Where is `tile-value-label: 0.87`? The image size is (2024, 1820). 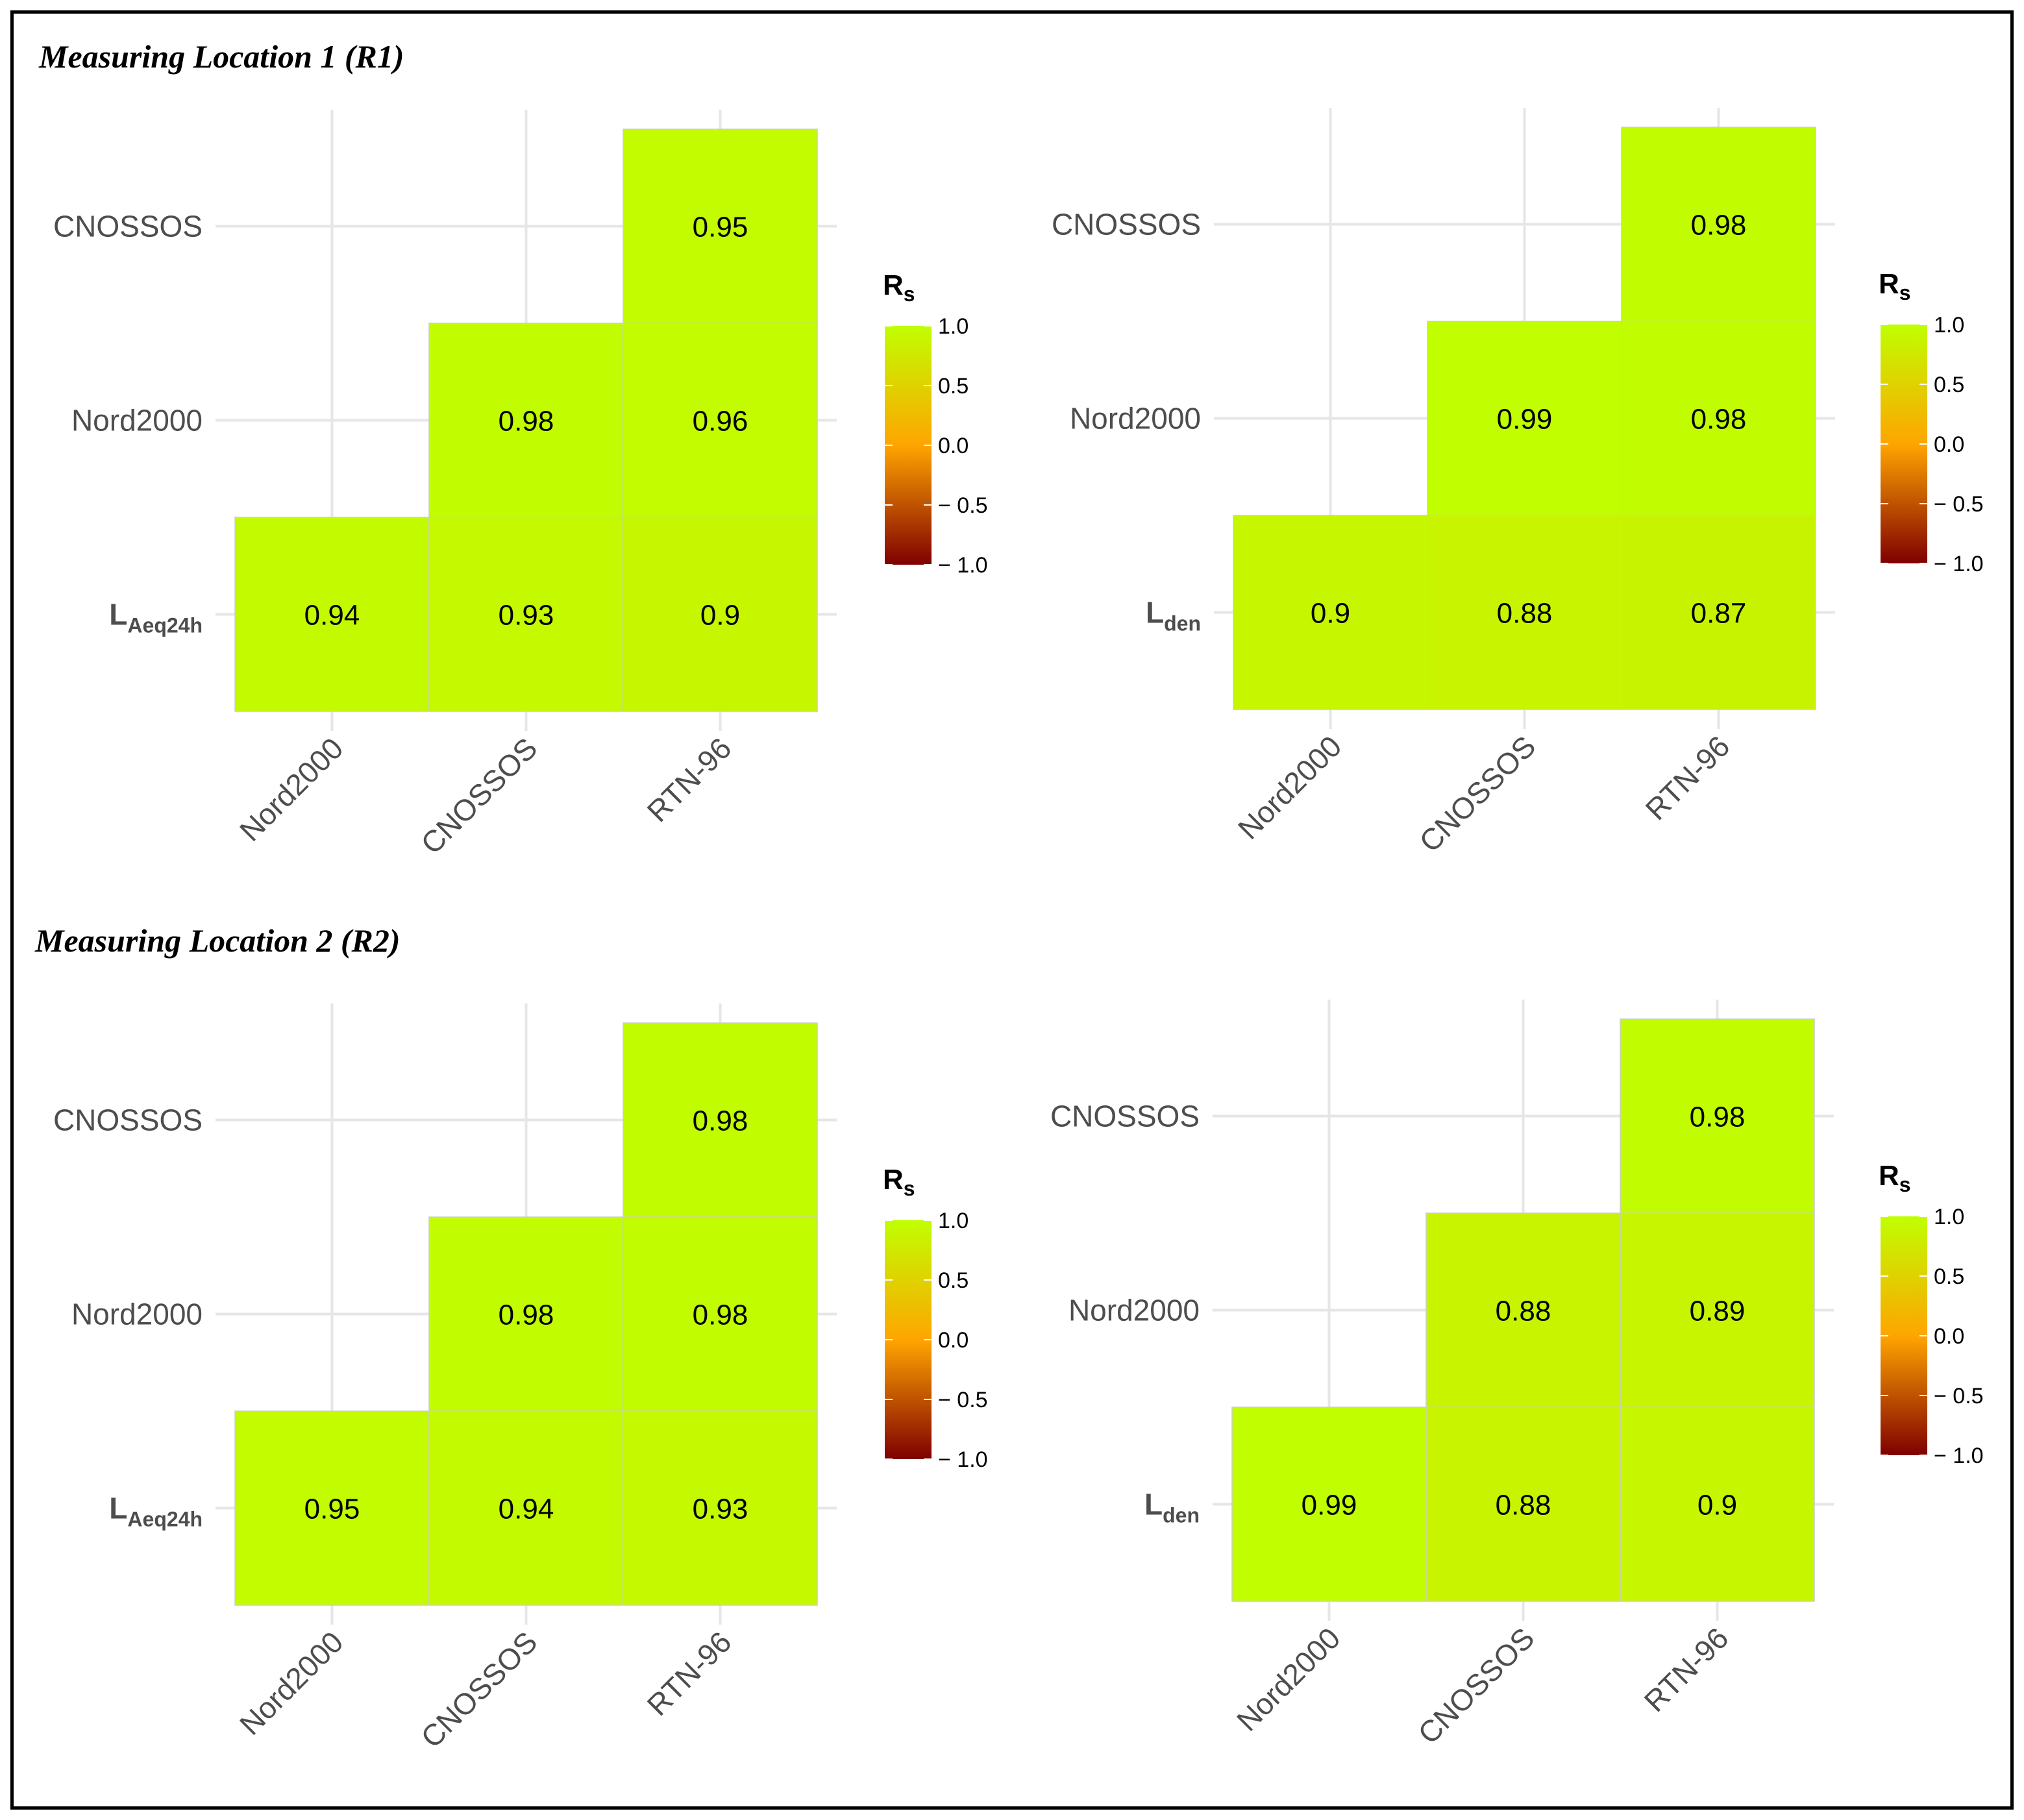
tile-value-label: 0.87 is located at coordinates (1719, 614).